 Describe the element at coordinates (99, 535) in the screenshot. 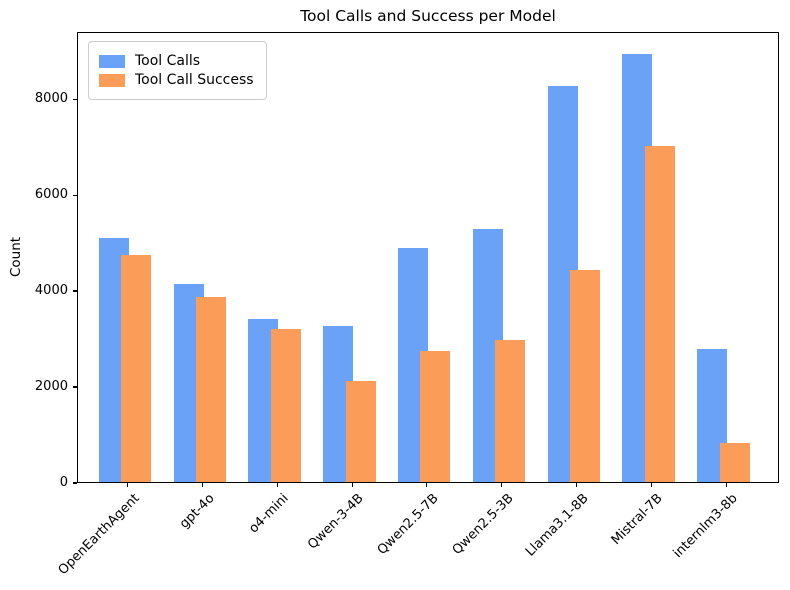

I see `x-tick-label: OpenEarthAgent` at that location.